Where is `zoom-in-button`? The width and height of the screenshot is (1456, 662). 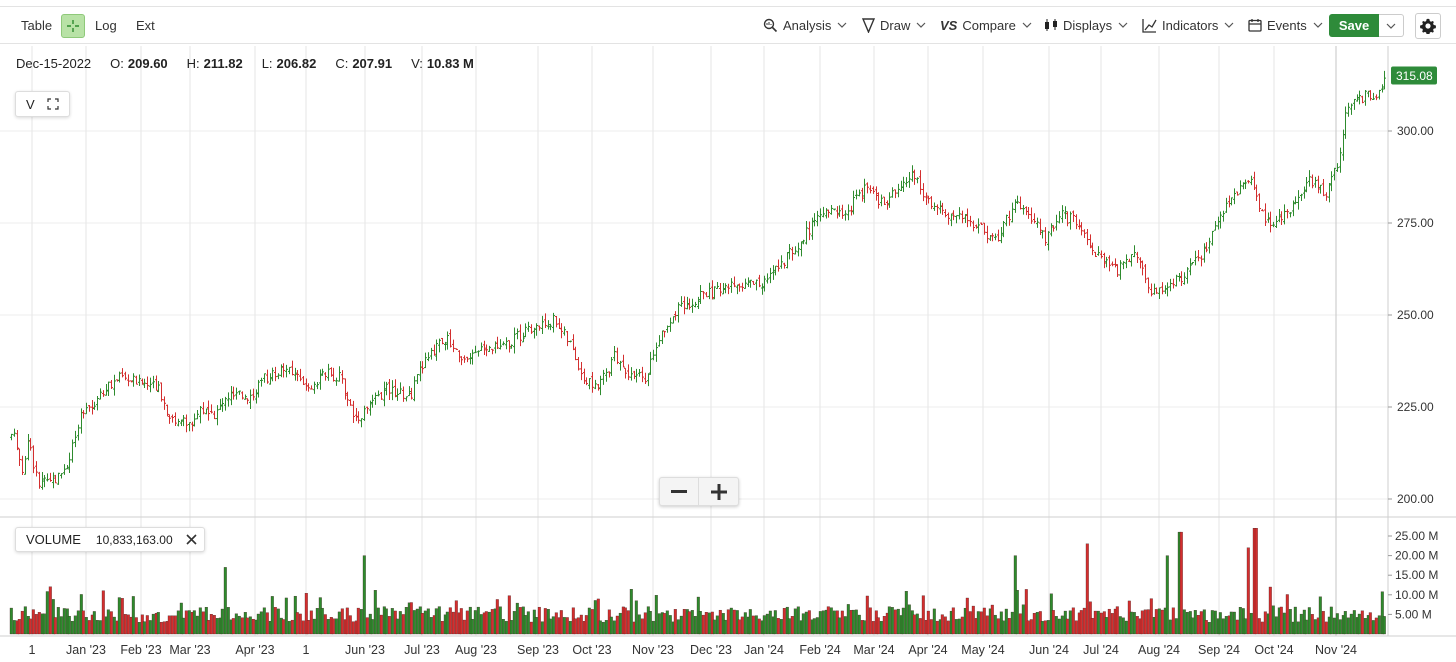 zoom-in-button is located at coordinates (718, 491).